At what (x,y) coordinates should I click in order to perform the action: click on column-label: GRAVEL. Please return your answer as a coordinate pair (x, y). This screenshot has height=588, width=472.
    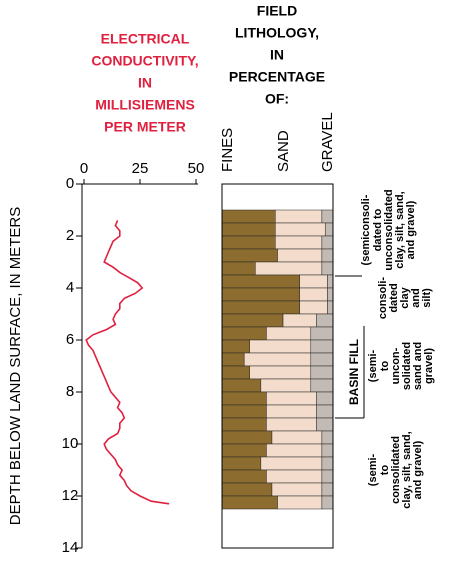
    Looking at the image, I should click on (327, 142).